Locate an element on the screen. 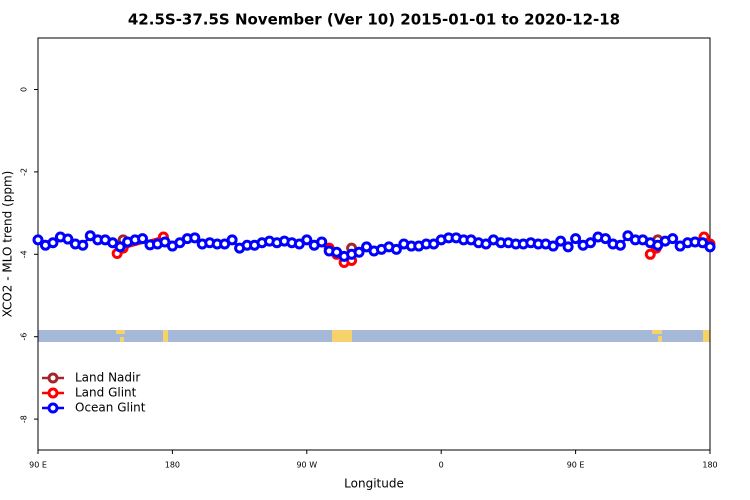  legend-label: Land Glint is located at coordinates (106, 393).